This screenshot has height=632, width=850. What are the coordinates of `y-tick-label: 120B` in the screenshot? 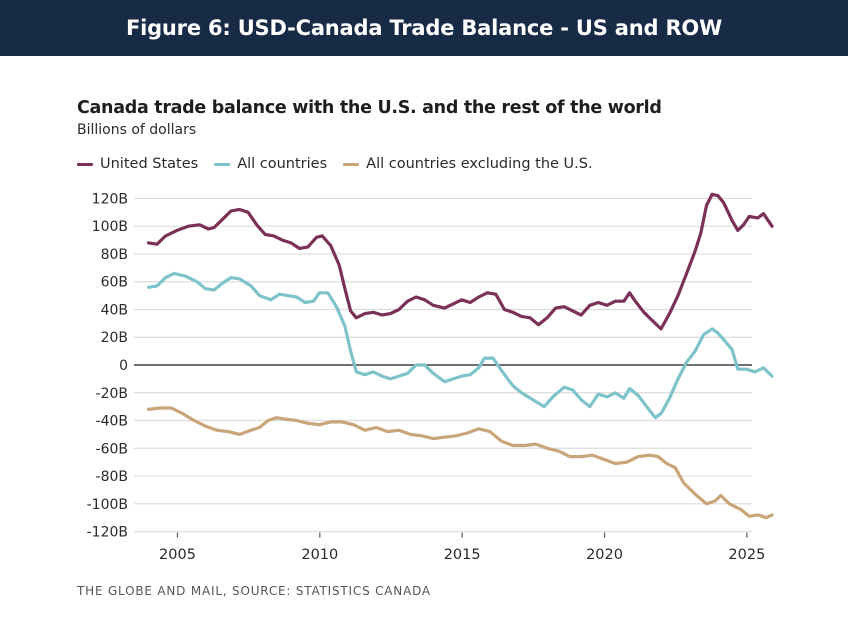 It's located at (110, 199).